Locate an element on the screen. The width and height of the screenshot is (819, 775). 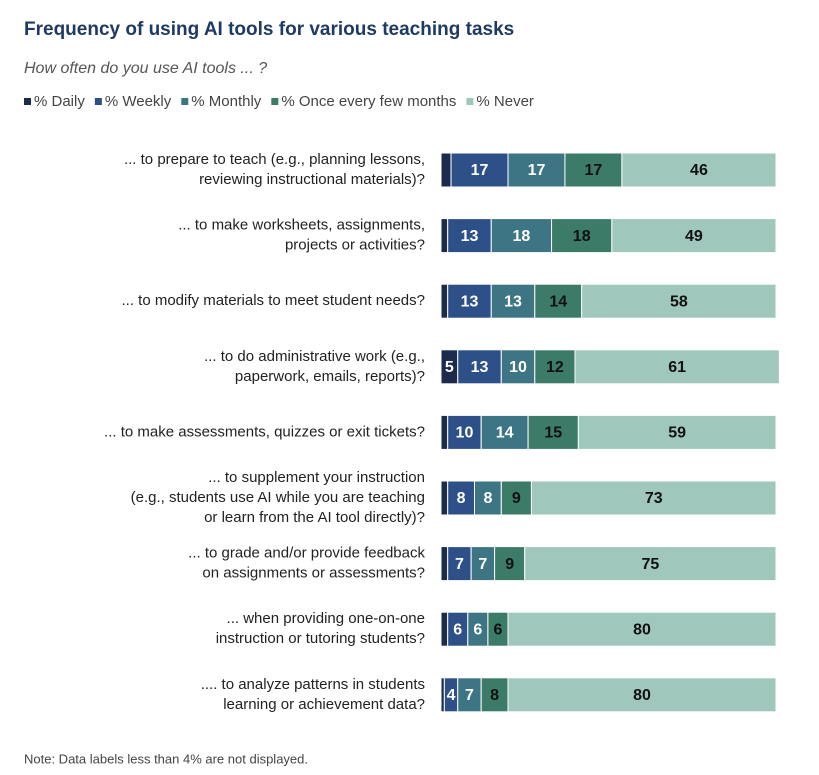
legend-label: % Once every few months is located at coordinates (368, 101).